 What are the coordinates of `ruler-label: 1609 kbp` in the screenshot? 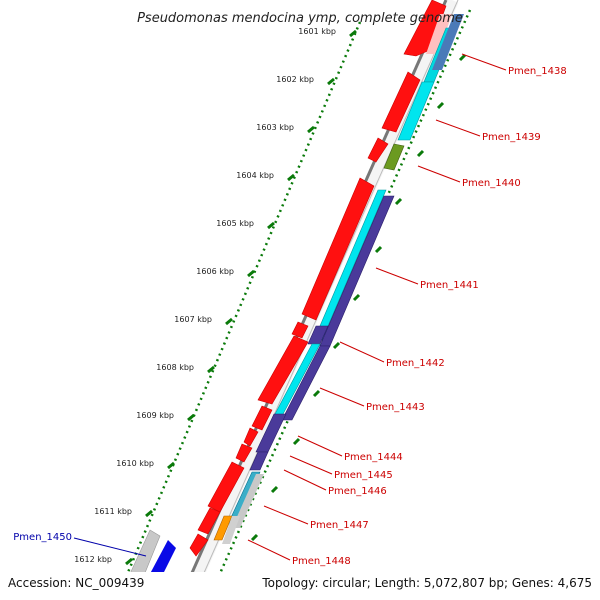 It's located at (155, 415).